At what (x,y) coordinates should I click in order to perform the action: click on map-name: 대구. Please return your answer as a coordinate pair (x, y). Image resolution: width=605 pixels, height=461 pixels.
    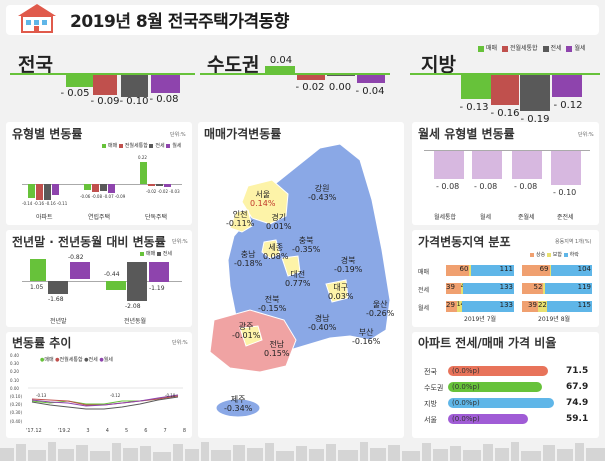
    Looking at the image, I should click on (341, 287).